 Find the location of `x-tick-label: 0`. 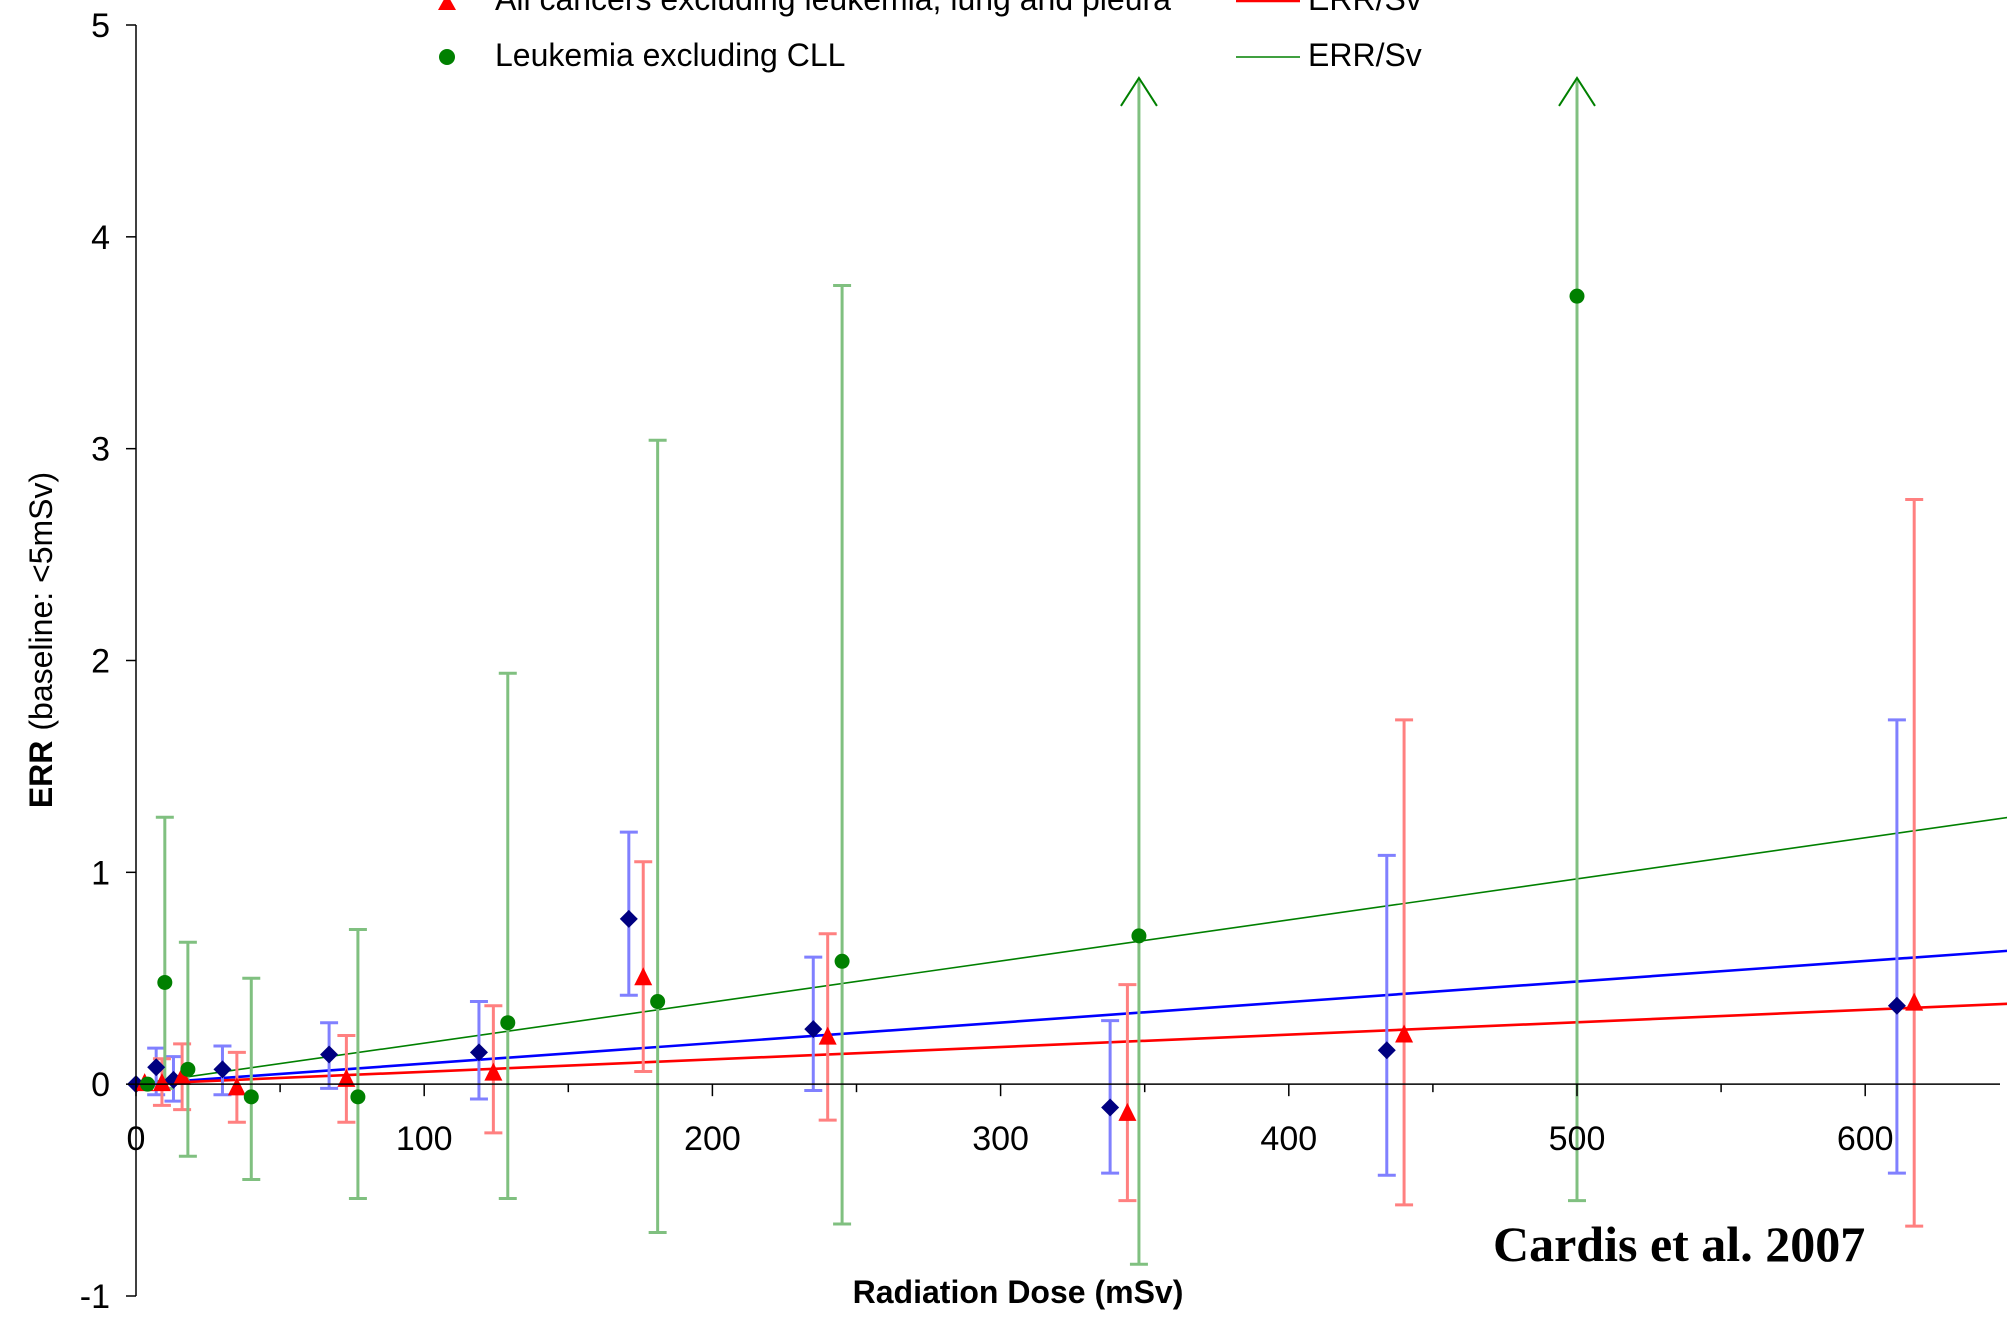

x-tick-label: 0 is located at coordinates (136, 1139).